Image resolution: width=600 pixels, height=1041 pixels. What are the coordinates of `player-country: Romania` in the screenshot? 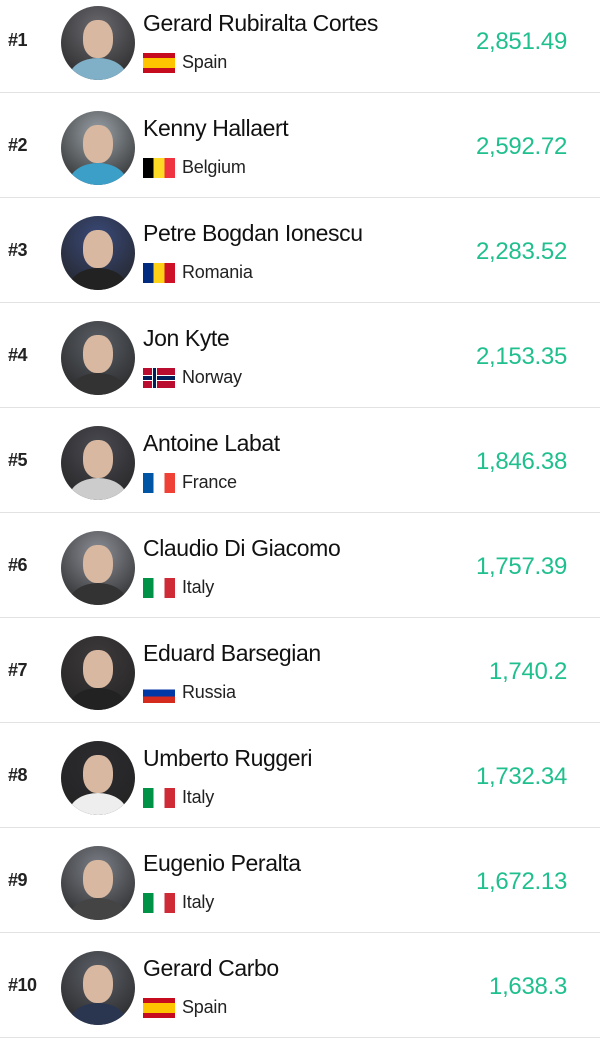 It's located at (217, 272).